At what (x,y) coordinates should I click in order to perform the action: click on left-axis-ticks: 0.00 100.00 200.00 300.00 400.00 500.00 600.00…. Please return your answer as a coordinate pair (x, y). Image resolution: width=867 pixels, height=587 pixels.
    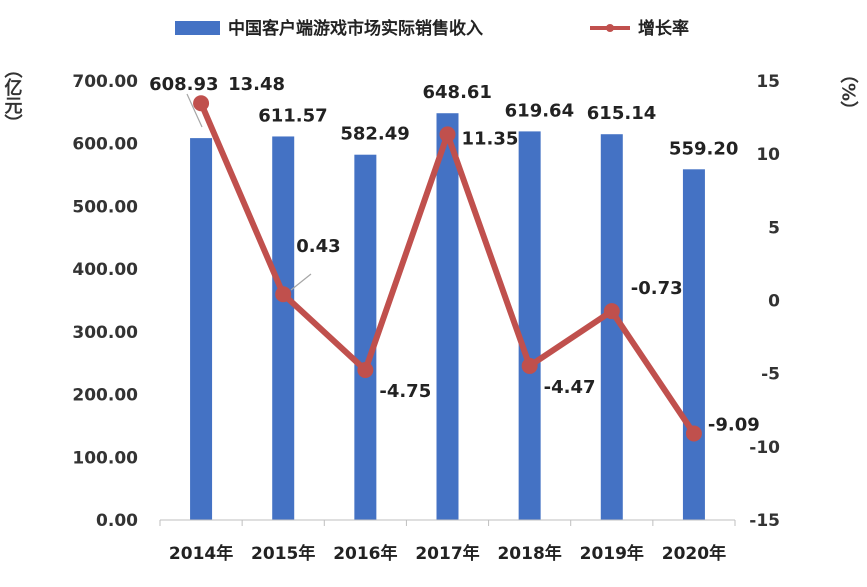
    Looking at the image, I should click on (105, 301).